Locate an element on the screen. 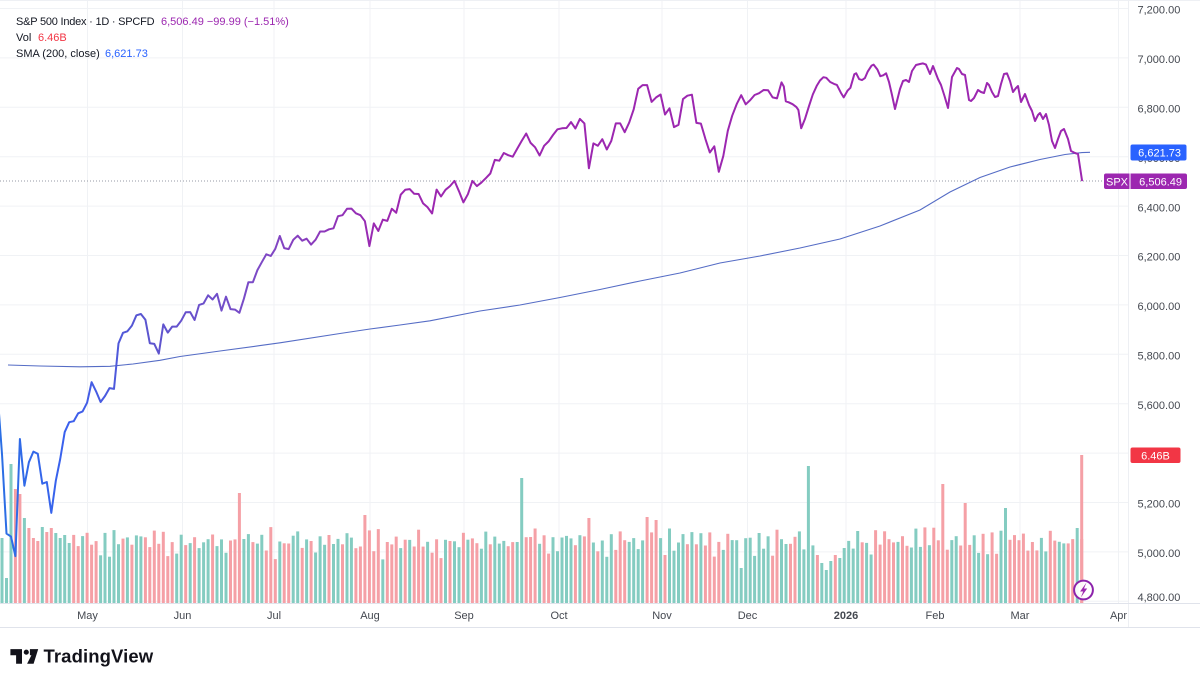 Image resolution: width=1200 pixels, height=674 pixels. svg-text: Mar is located at coordinates (1020, 616).